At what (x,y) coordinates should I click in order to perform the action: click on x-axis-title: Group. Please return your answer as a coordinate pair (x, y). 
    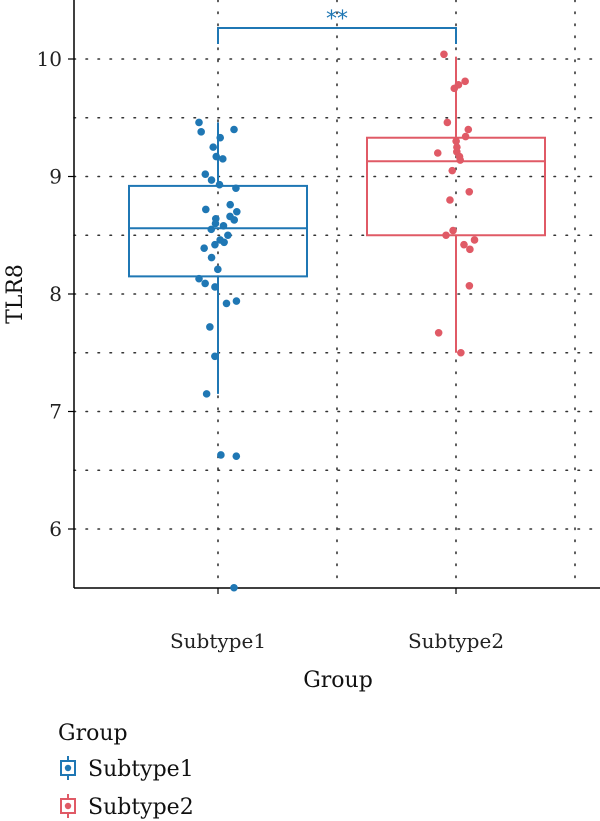
    Looking at the image, I should click on (338, 680).